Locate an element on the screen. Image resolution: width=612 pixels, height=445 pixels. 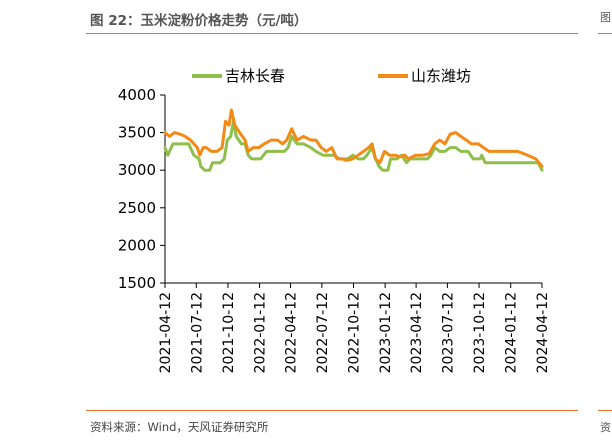
clipped-next-source-note: 资 is located at coordinates (605, 427).